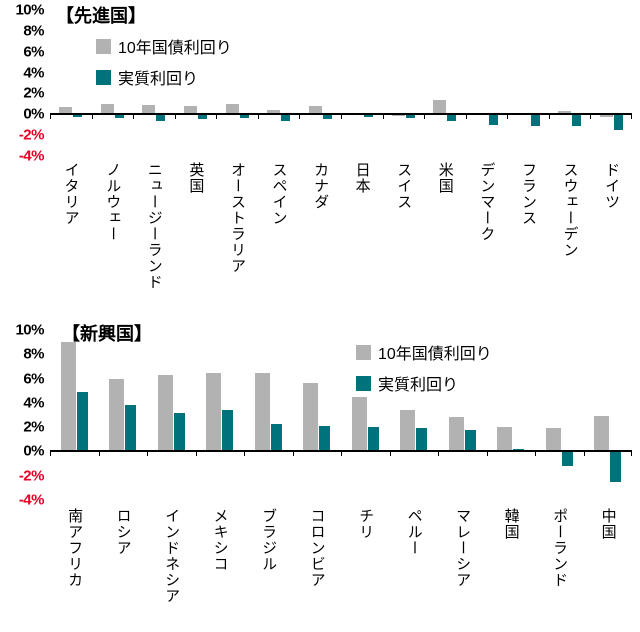 The image size is (640, 632). Describe the element at coordinates (570, 210) in the screenshot. I see `x-category-label: スウェーデン` at that location.